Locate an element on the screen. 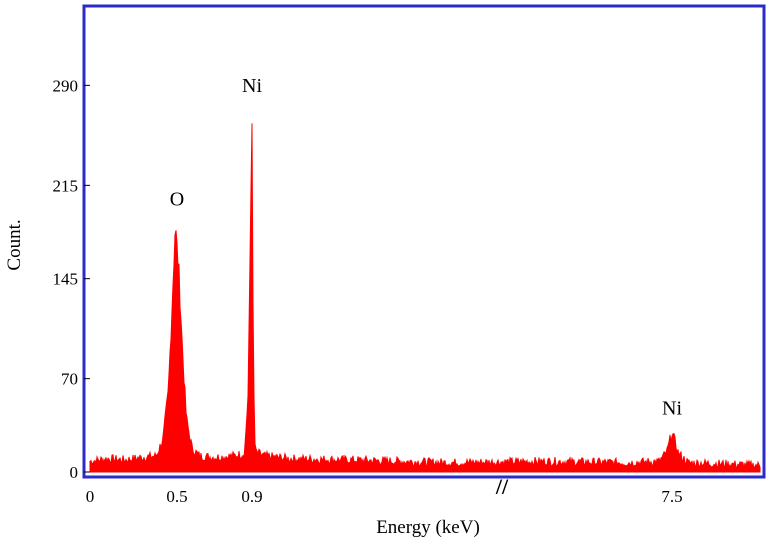 Image resolution: width=774 pixels, height=545 pixels. y-tick-label: 70 is located at coordinates (69, 379).